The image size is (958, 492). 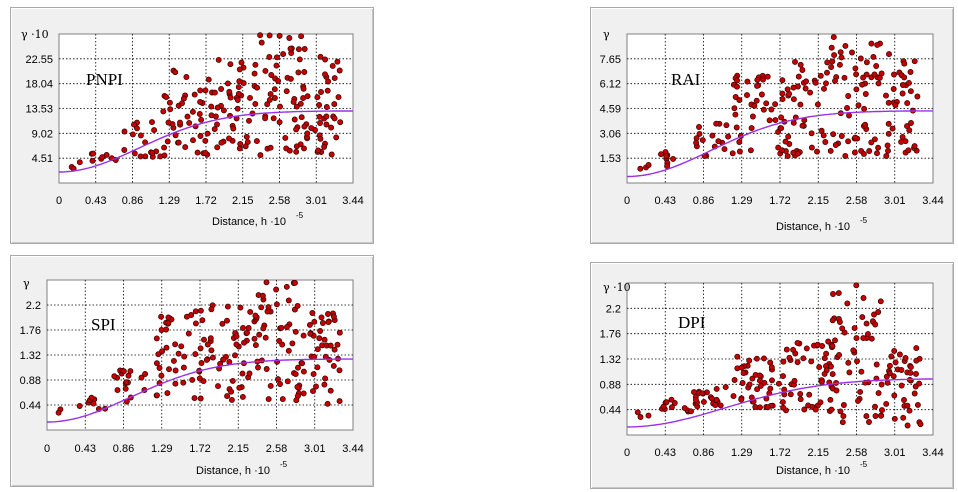 I want to click on y-axis-title: γ ·10, so click(x=35, y=34).